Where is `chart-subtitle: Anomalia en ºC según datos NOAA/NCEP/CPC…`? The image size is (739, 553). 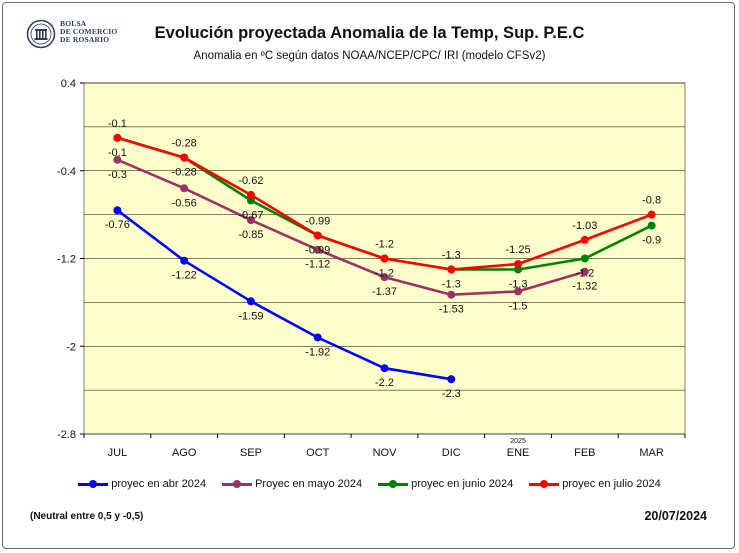 chart-subtitle: Anomalia en ºC según datos NOAA/NCEP/CPC… is located at coordinates (369, 56).